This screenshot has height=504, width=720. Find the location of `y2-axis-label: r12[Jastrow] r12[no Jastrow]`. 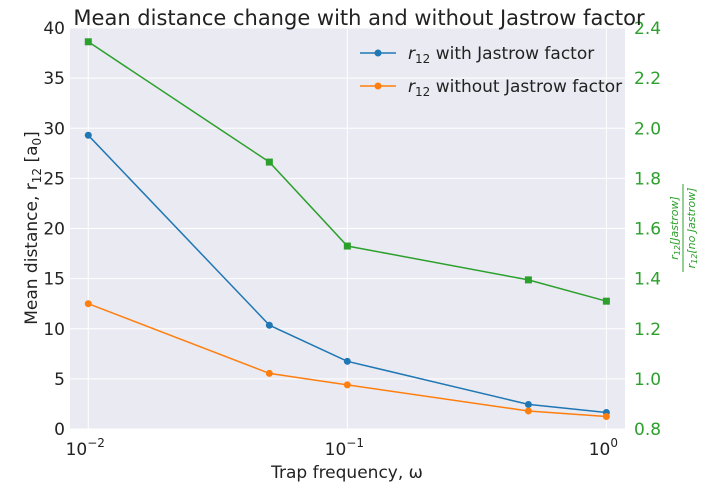

y2-axis-label: r12[Jastrow] r12[no Jastrow] is located at coordinates (683, 228).